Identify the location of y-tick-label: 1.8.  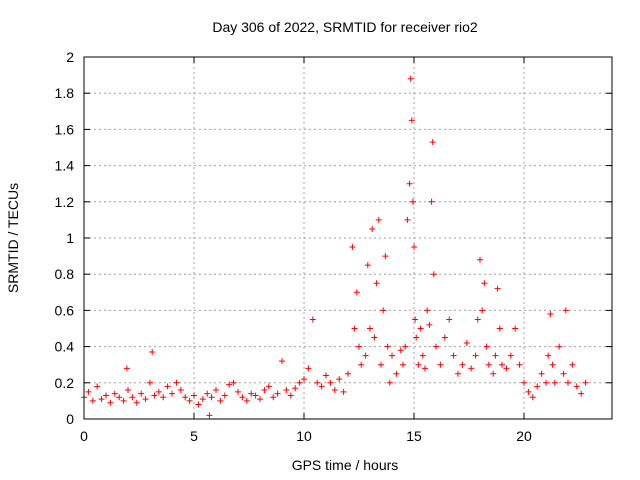
(65, 93).